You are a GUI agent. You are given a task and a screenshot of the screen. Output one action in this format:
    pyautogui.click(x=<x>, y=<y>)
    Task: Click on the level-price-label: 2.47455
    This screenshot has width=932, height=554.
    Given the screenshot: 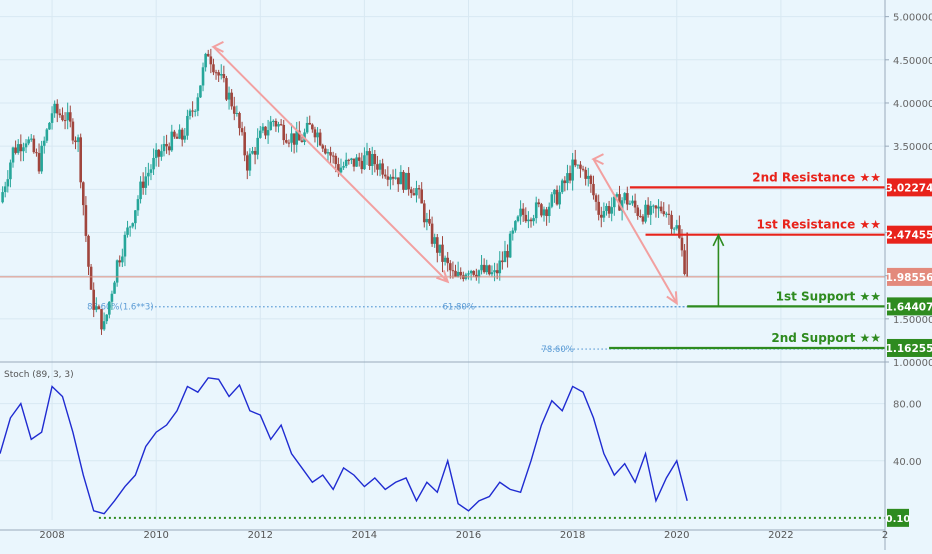 What is the action you would take?
    pyautogui.click(x=909, y=236)
    